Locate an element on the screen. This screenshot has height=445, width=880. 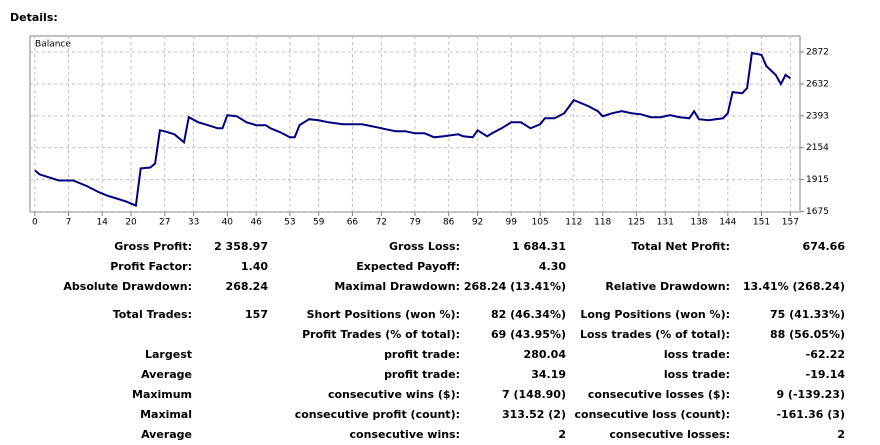
stat-label: Expected Payoff: is located at coordinates (408, 266).